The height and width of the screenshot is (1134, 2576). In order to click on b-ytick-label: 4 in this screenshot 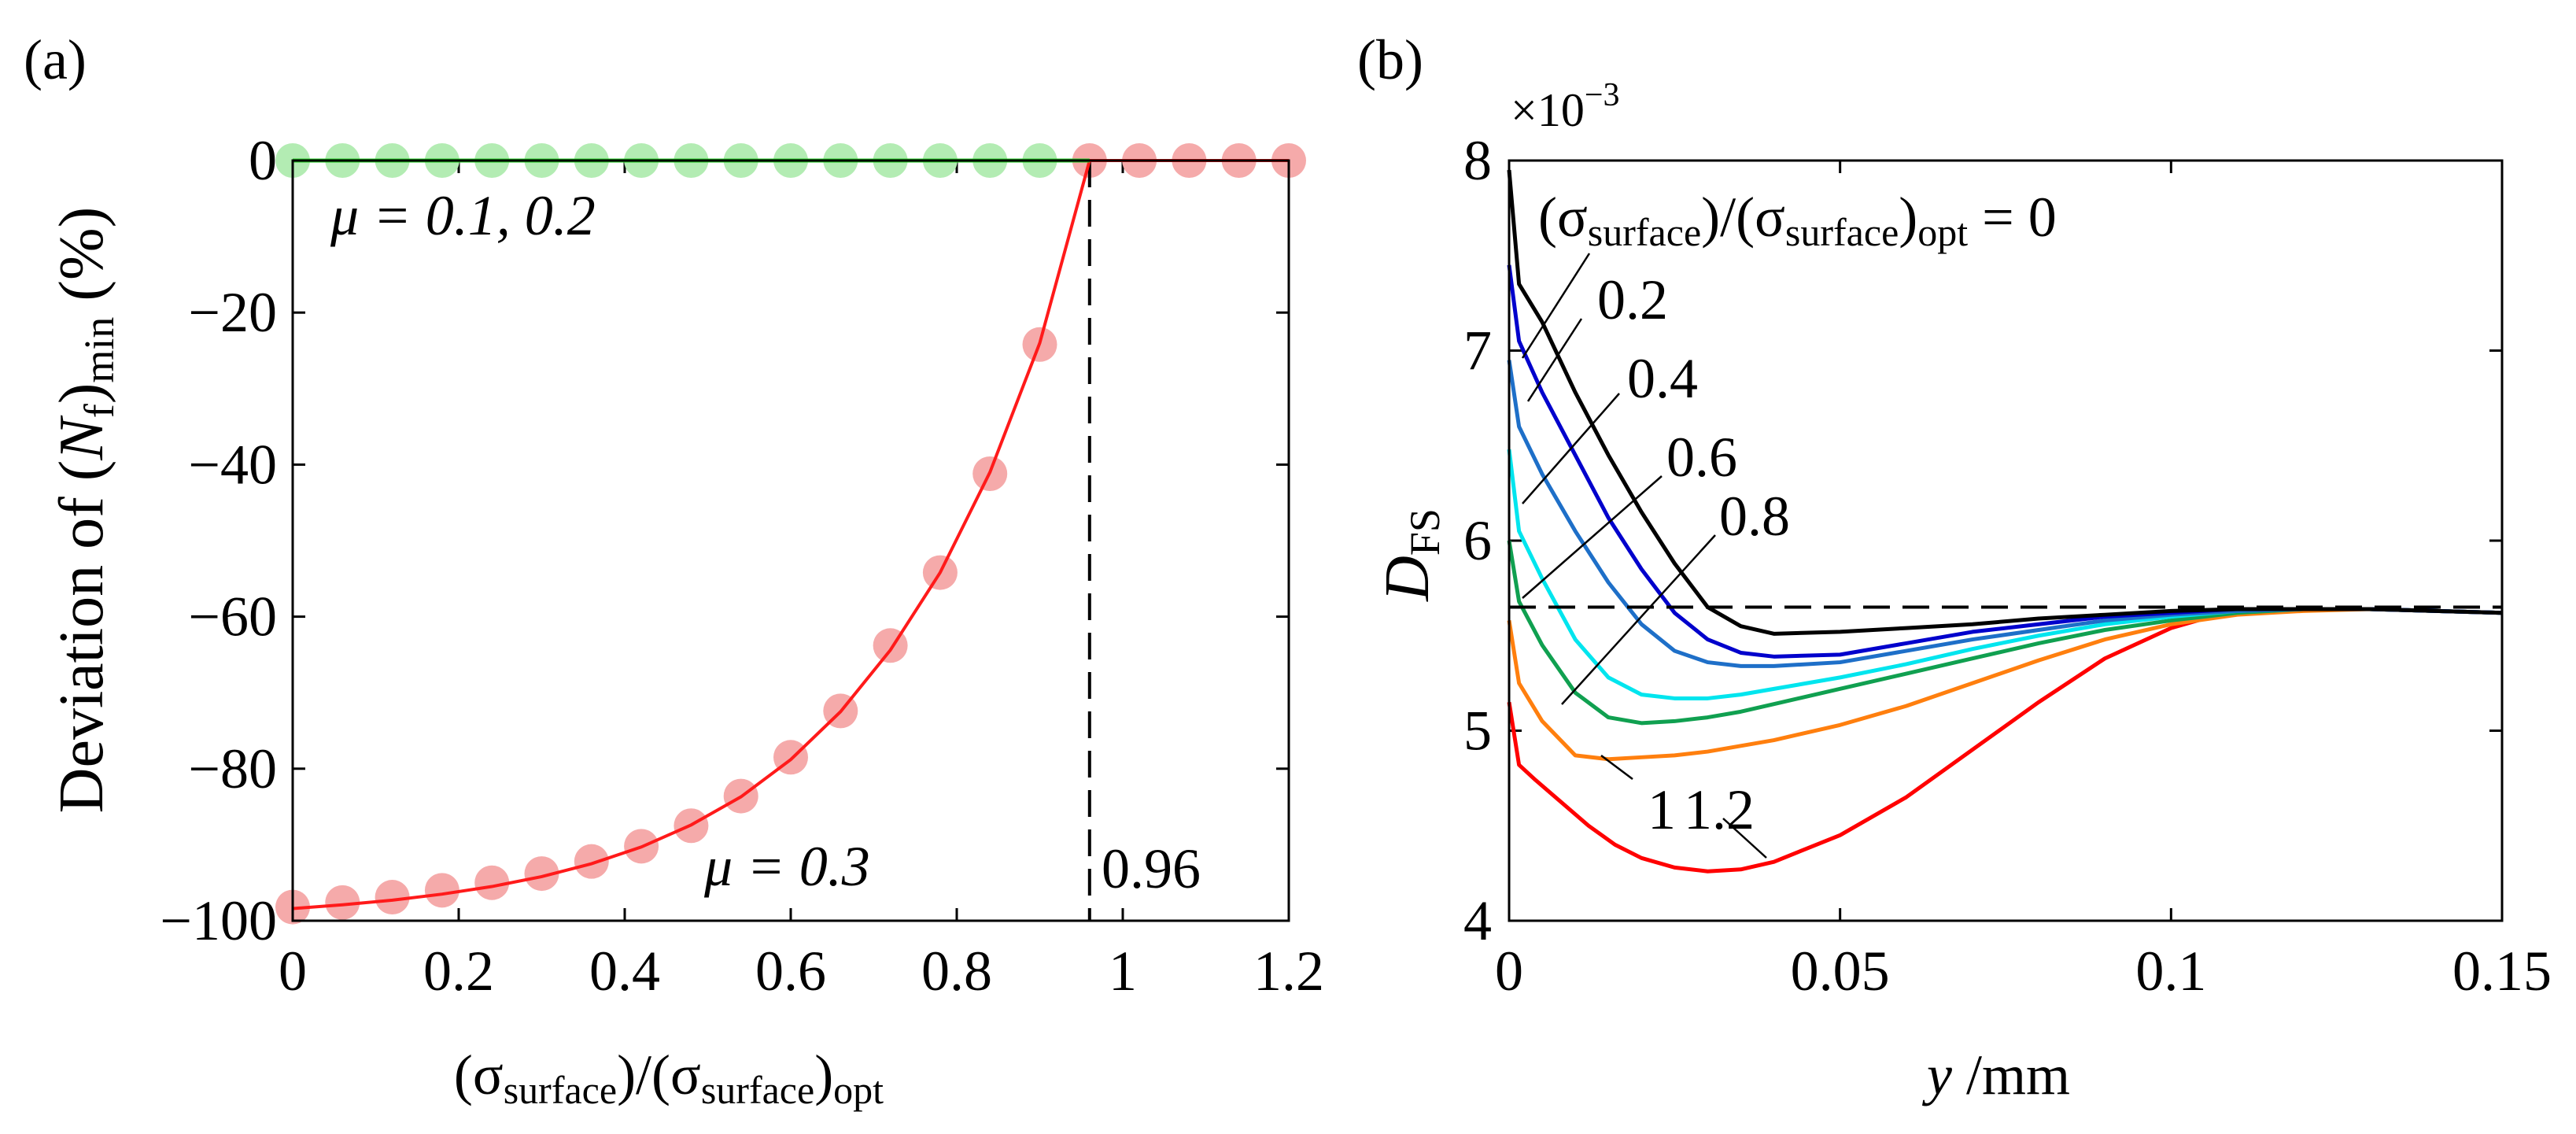, I will do `click(1478, 920)`.